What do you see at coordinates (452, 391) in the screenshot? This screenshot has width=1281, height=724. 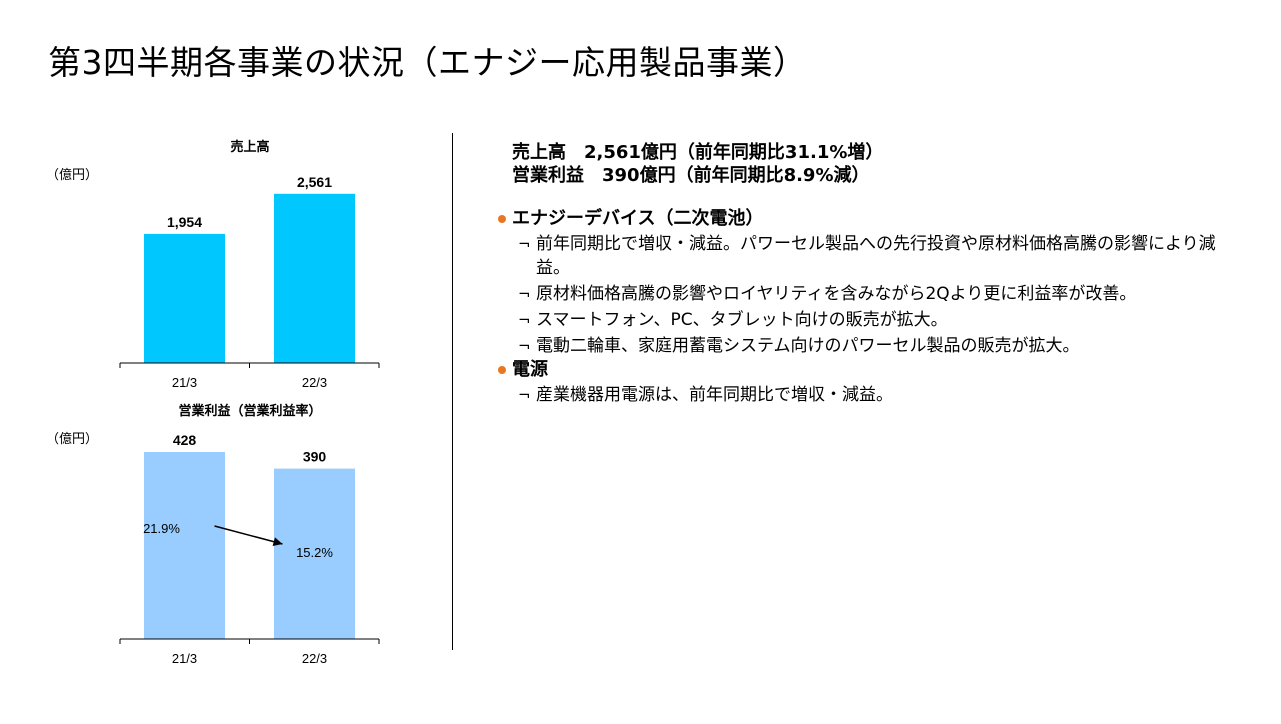 I see `vertical-divider` at bounding box center [452, 391].